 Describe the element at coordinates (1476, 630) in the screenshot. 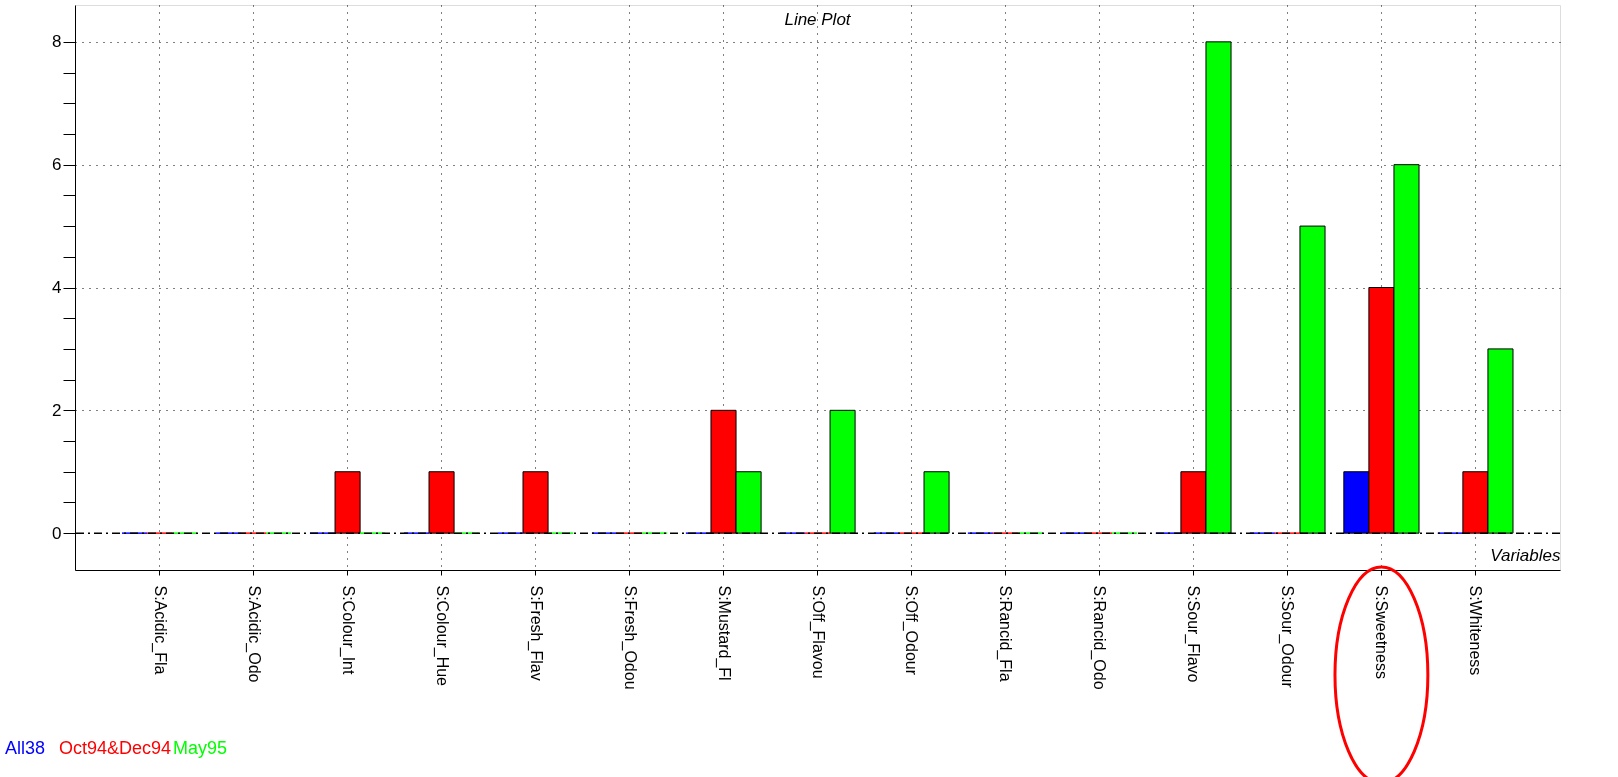

I see `x-tick-label: S:Whiteness` at that location.